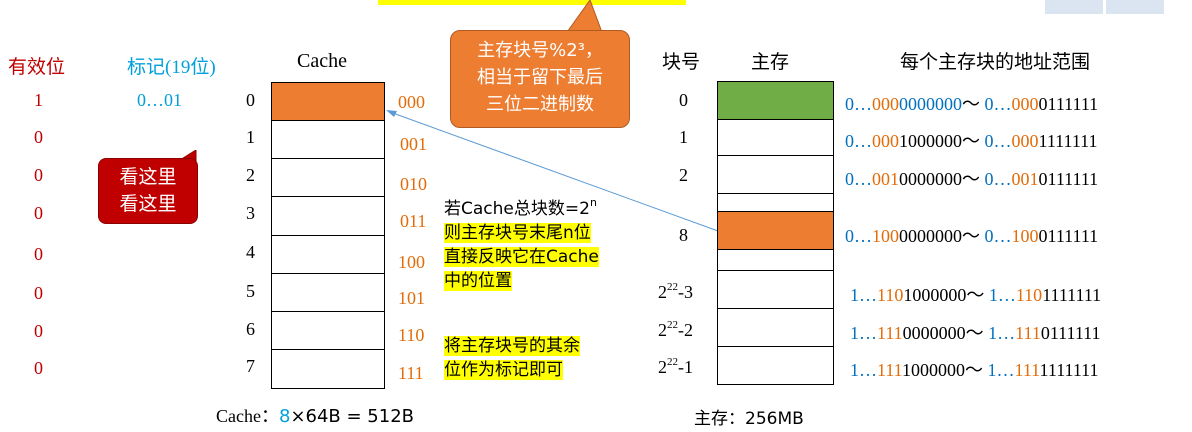 The image size is (1192, 432). What do you see at coordinates (411, 298) in the screenshot?
I see `cache-line-binary: 101` at bounding box center [411, 298].